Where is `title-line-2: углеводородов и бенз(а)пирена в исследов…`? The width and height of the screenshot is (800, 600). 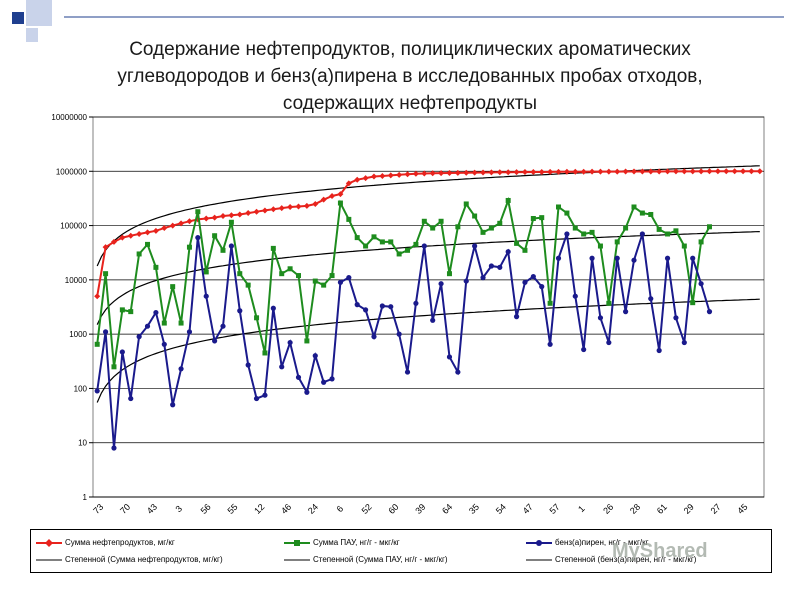 title-line-2: углеводородов и бенз(а)пирена в исследов… is located at coordinates (410, 76).